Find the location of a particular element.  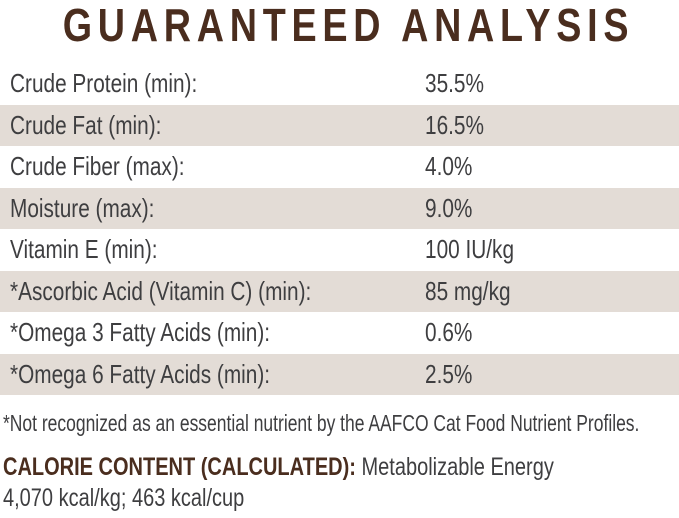

table-row: Crude Fat (min): 16.5% is located at coordinates (339, 125).